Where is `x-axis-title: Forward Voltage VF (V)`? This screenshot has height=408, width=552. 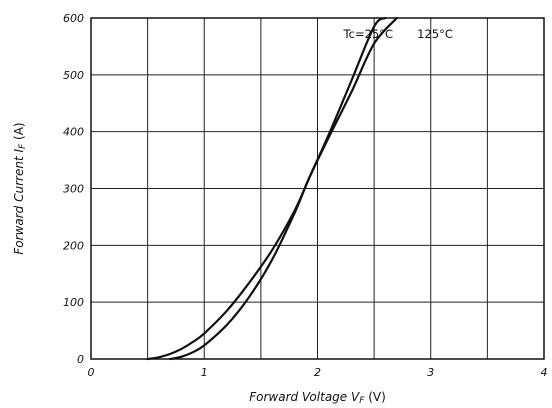
x-axis-title: Forward Voltage VF (V) is located at coordinates (317, 398).